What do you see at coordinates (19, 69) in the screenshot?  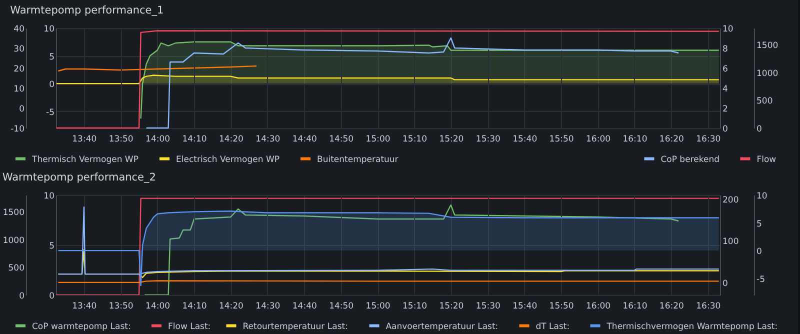 I see `y2-tick-label: 20` at bounding box center [19, 69].